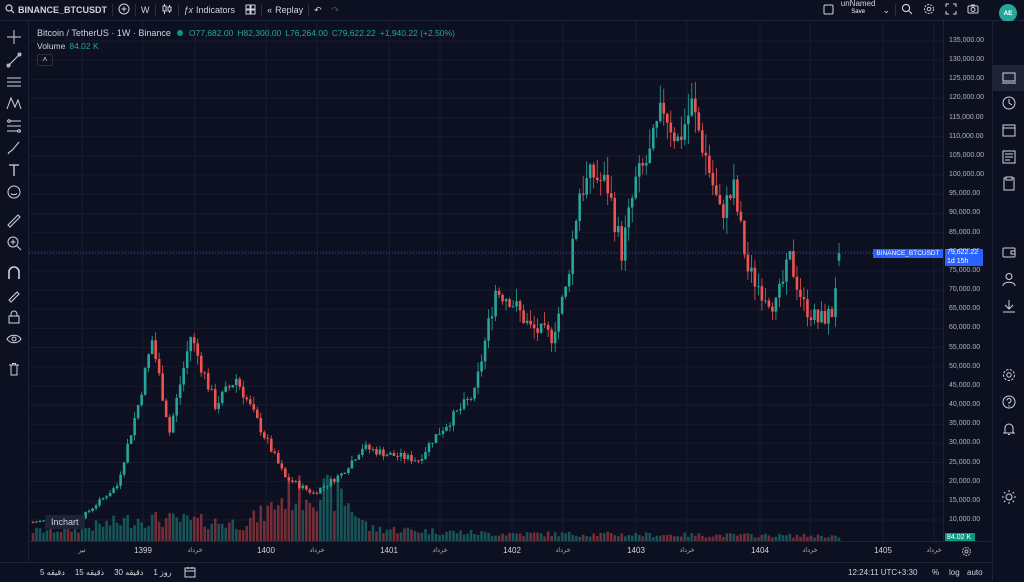  Describe the element at coordinates (14, 82) in the screenshot. I see `horizontal-lines-icon` at that location.